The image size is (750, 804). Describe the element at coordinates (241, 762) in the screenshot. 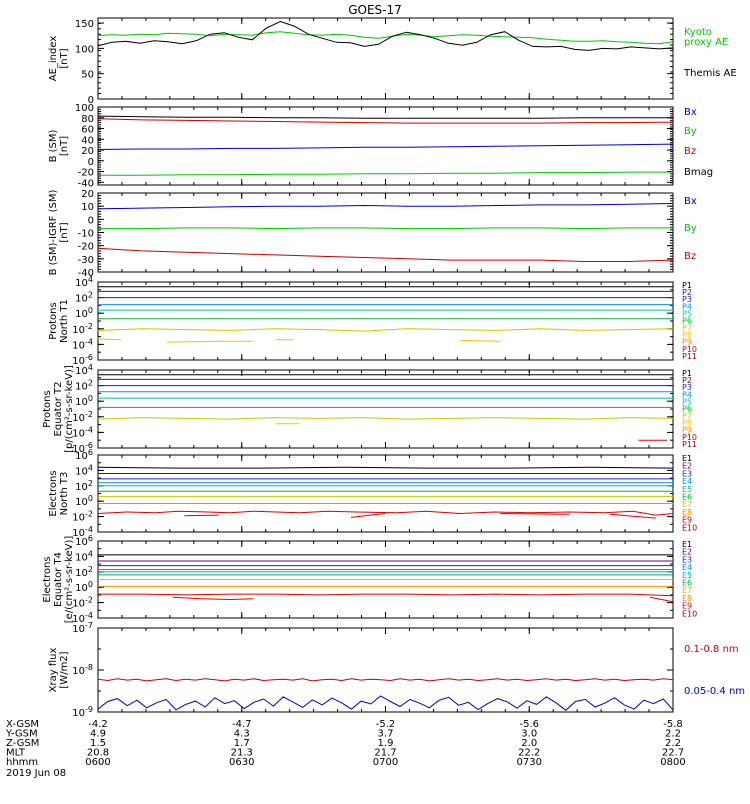

I see `ephemeris-value: 0630` at that location.